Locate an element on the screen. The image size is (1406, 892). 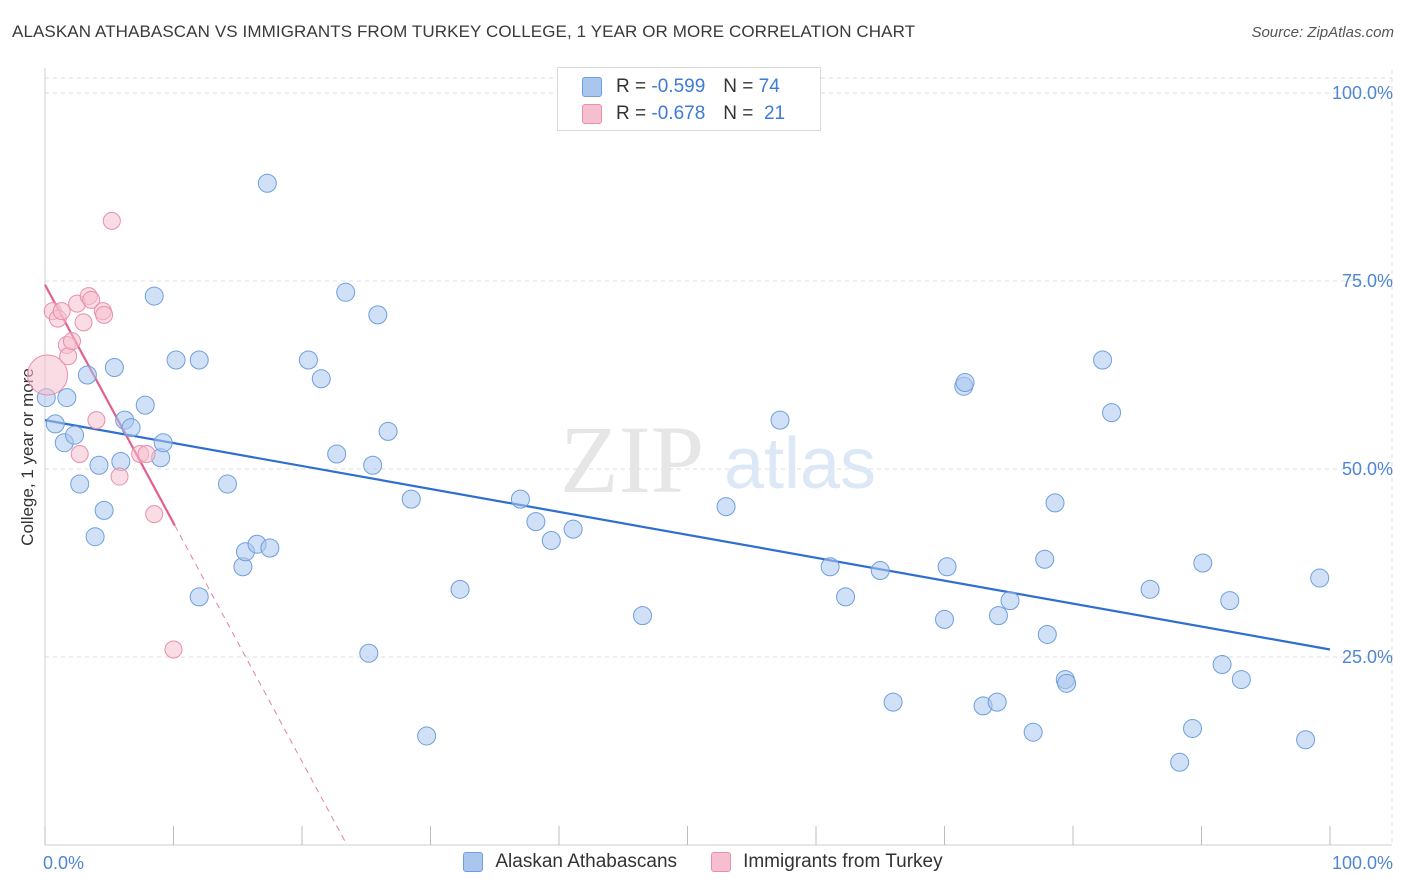
legend-row-turkey: R = -0.678 N = 21 is located at coordinates (683, 114).